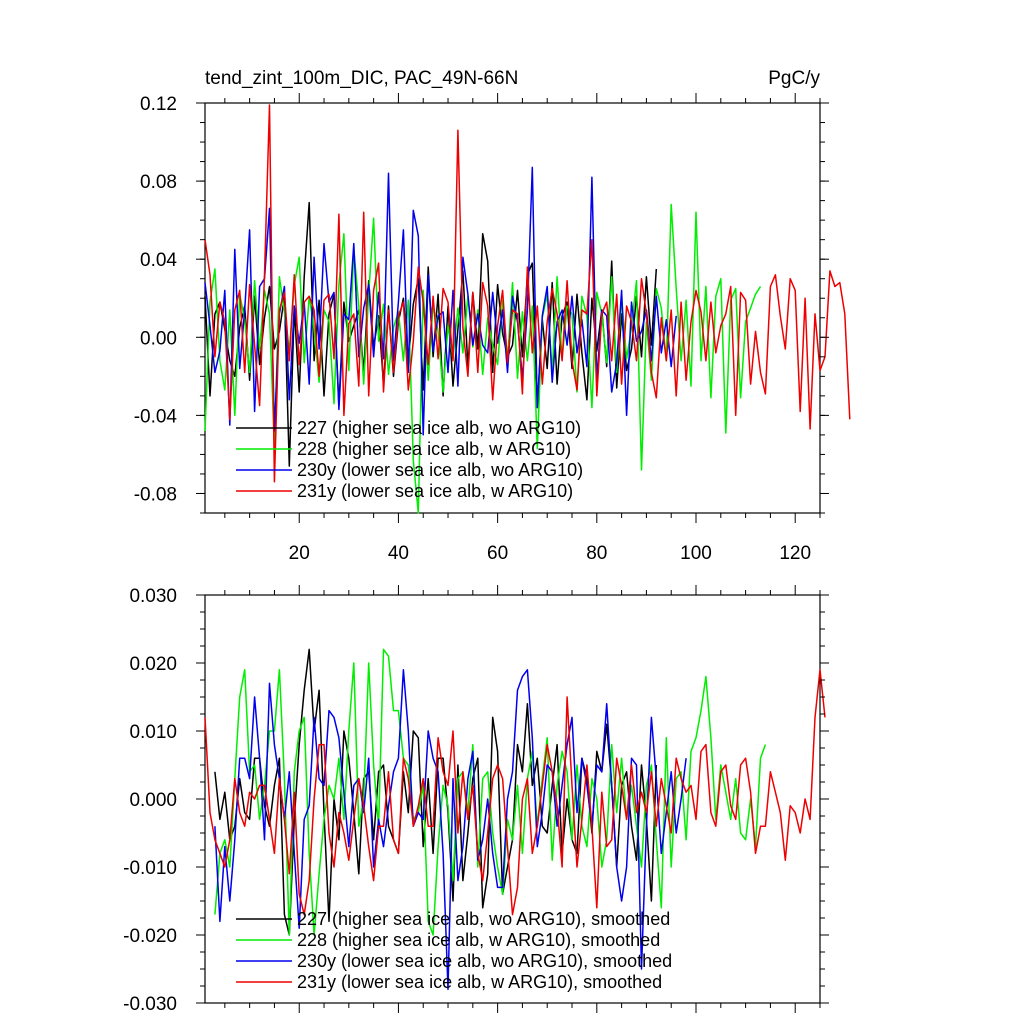  What do you see at coordinates (153, 800) in the screenshot?
I see `bottom-y-tick-label: 0.000` at bounding box center [153, 800].